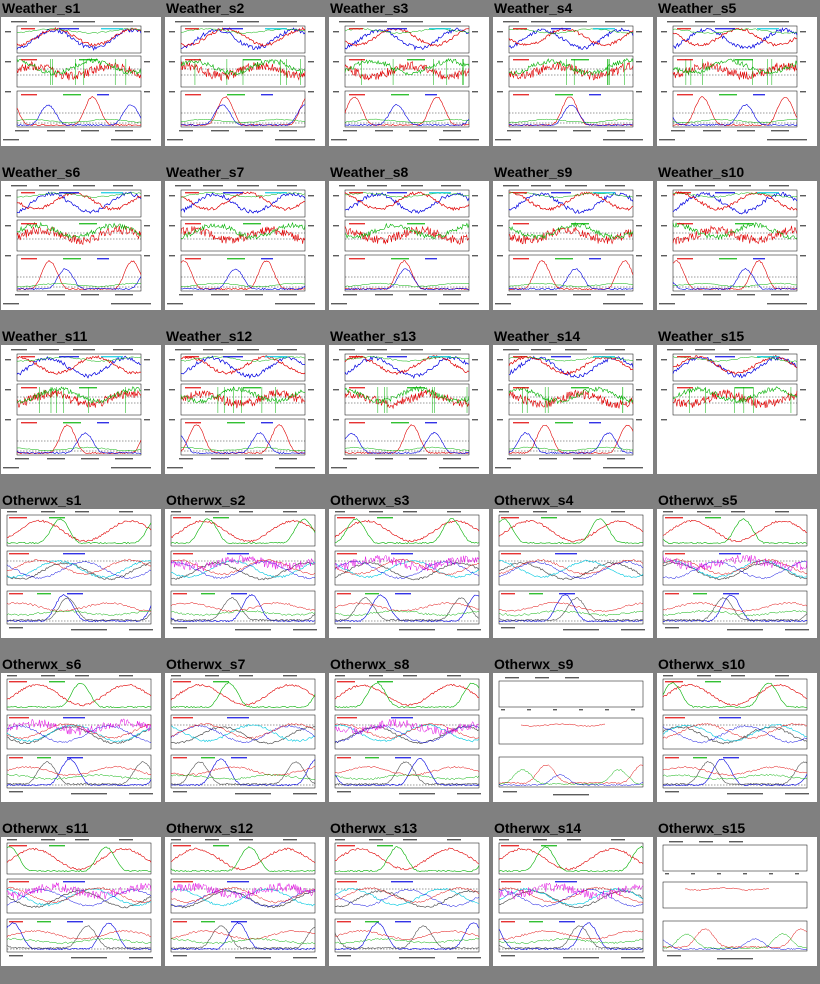 Image resolution: width=820 pixels, height=984 pixels. I want to click on series-cyan, so click(79, 733).